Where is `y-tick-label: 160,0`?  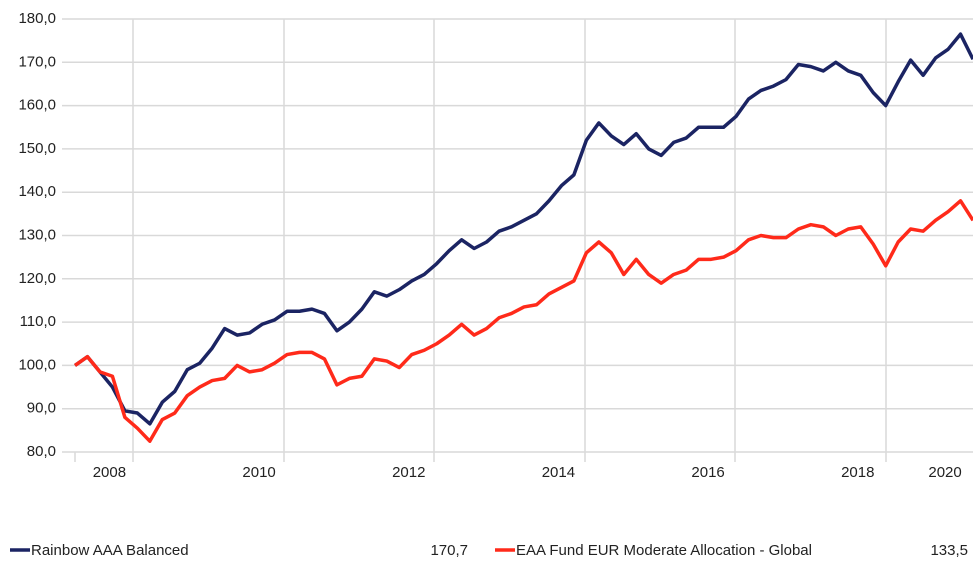
y-tick-label: 160,0 is located at coordinates (37, 105).